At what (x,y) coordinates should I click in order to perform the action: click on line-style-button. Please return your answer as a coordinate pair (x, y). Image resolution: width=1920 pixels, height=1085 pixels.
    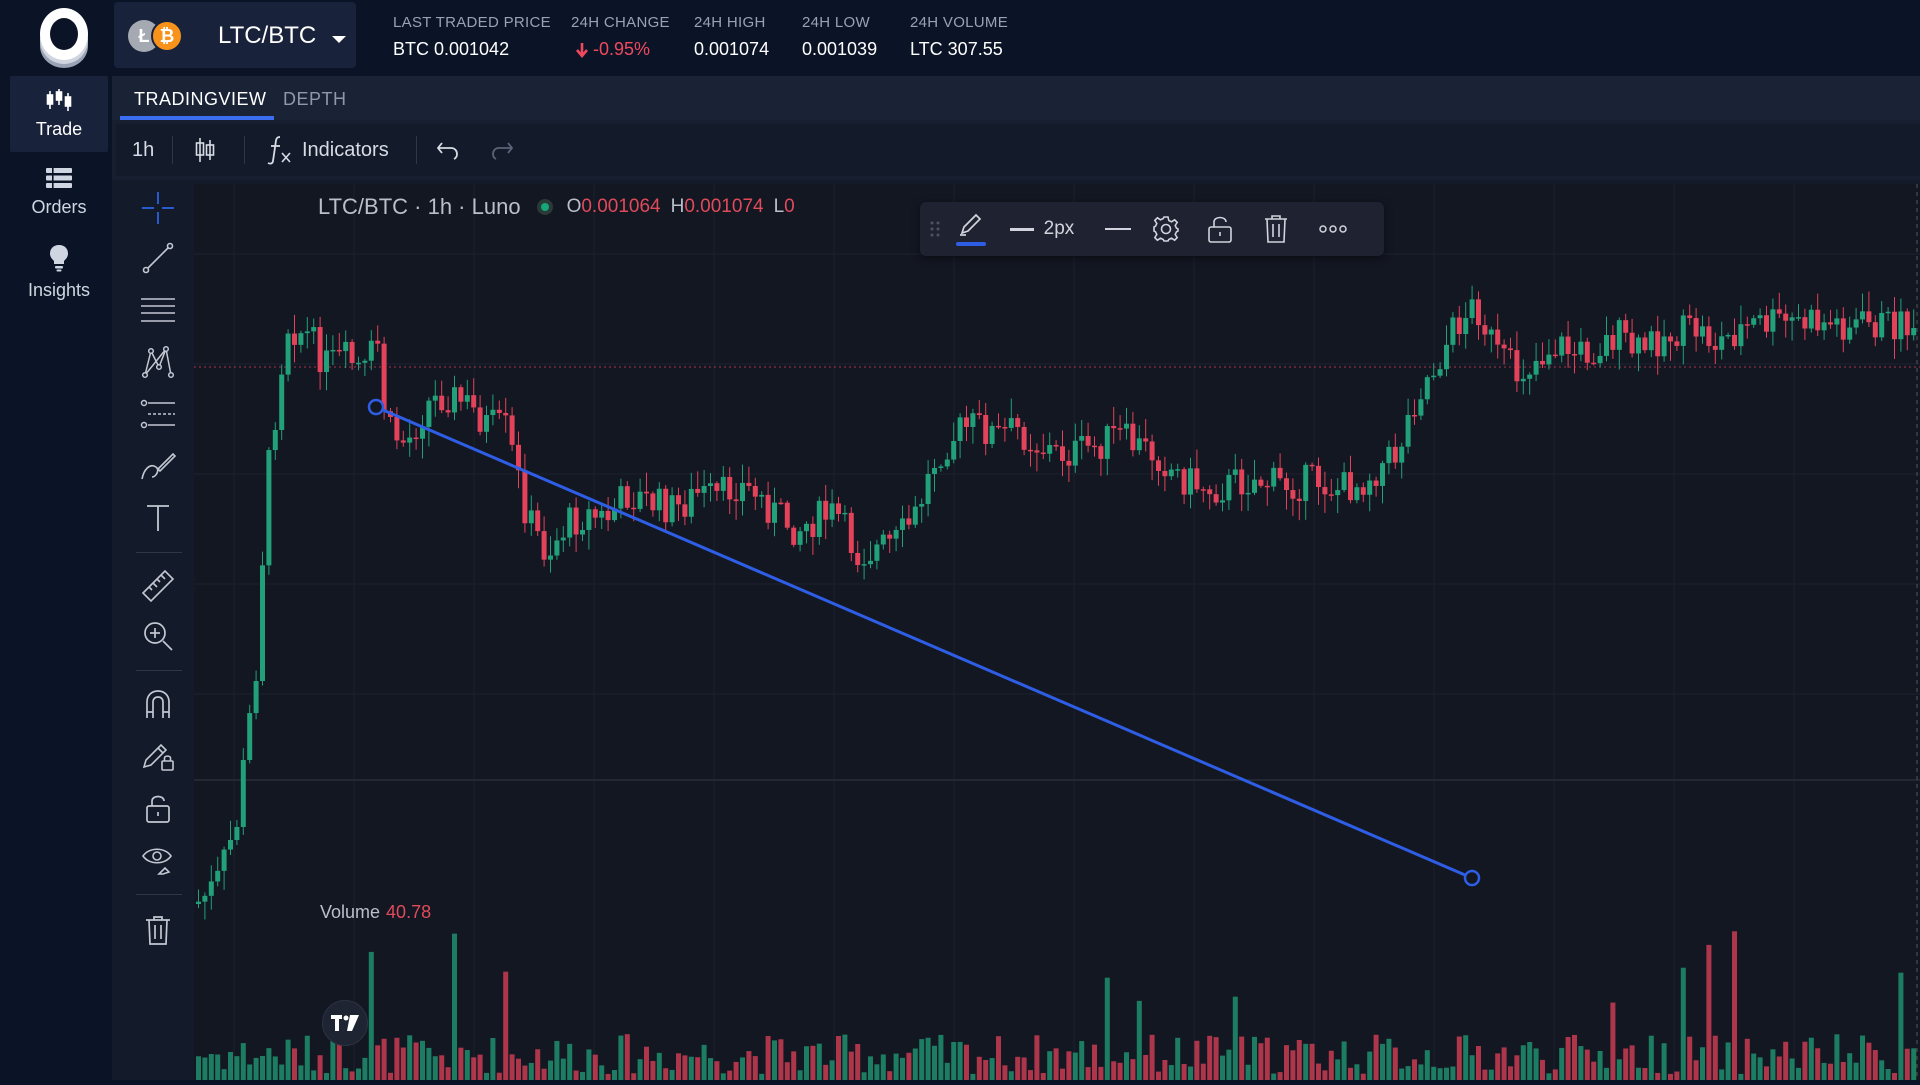
    Looking at the image, I should click on (1118, 229).